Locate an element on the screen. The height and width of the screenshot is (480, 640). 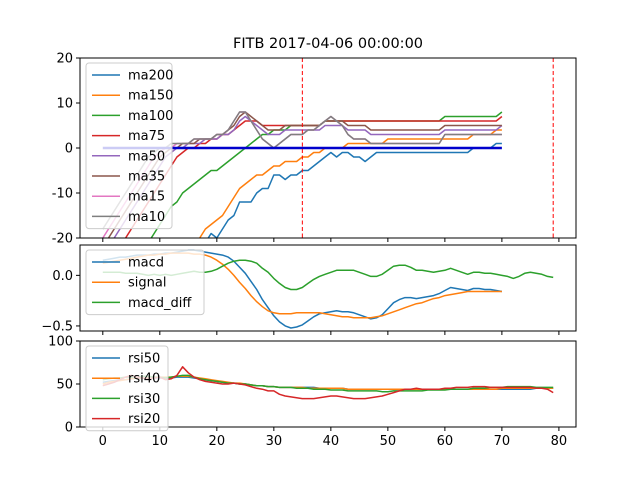
axes-frame is located at coordinates (328, 288).